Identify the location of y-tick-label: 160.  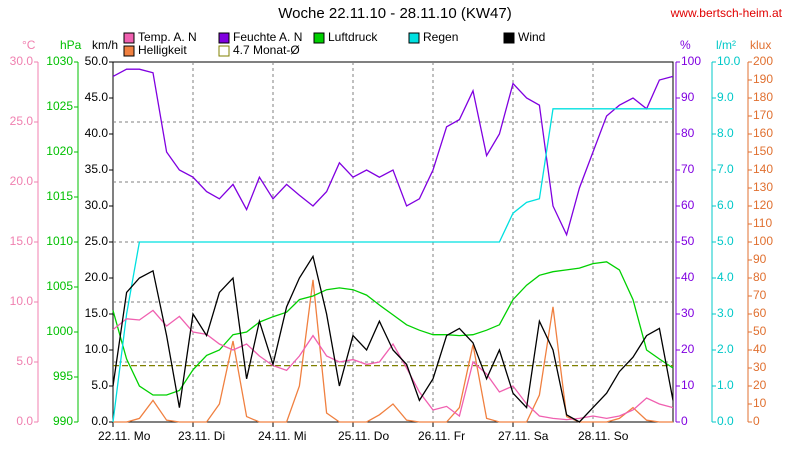
(763, 133).